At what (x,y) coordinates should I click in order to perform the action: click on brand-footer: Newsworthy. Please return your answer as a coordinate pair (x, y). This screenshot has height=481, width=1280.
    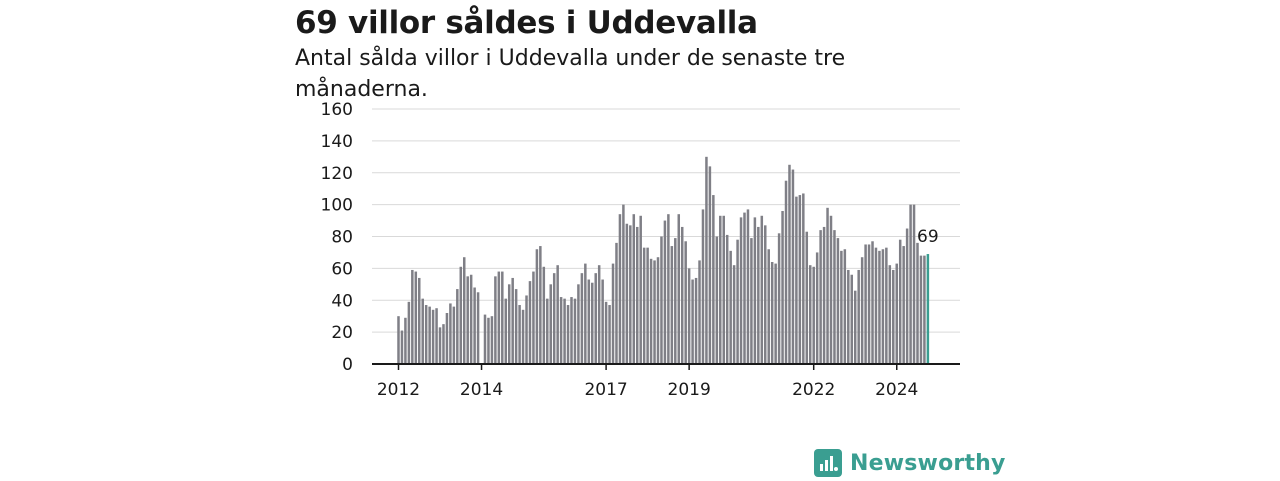
    Looking at the image, I should click on (910, 463).